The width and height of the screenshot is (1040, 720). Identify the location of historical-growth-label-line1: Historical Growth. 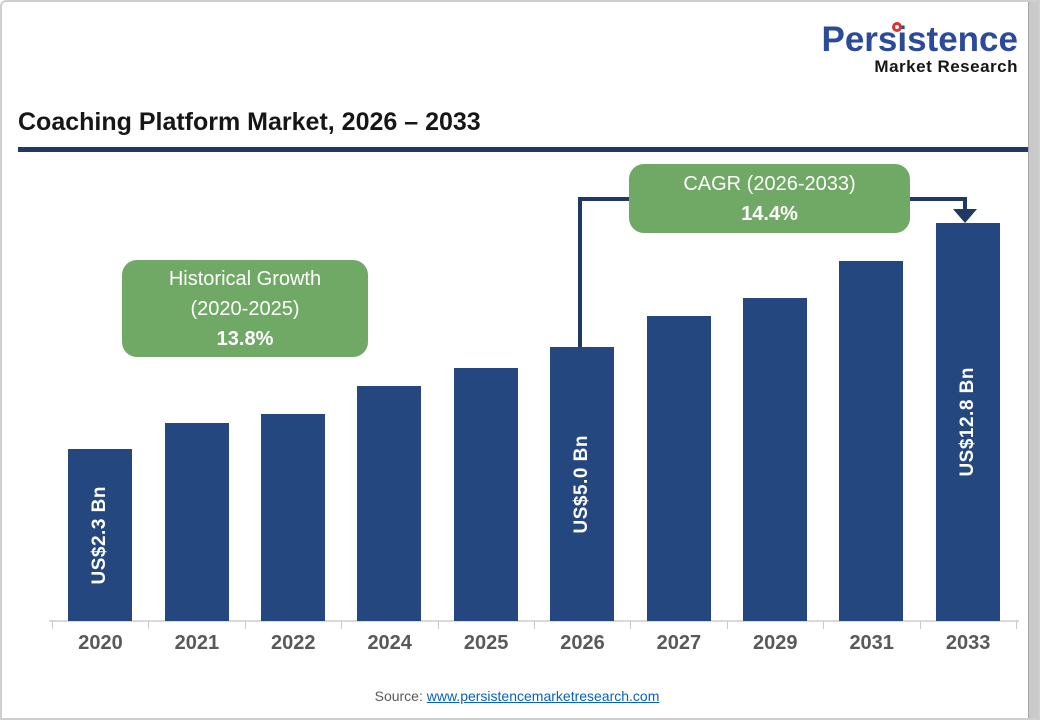
(245, 278).